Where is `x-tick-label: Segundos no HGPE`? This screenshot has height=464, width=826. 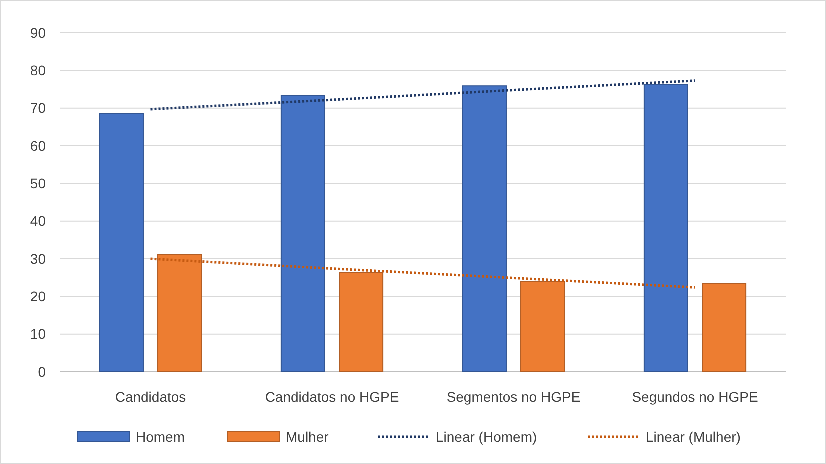 x-tick-label: Segundos no HGPE is located at coordinates (695, 397).